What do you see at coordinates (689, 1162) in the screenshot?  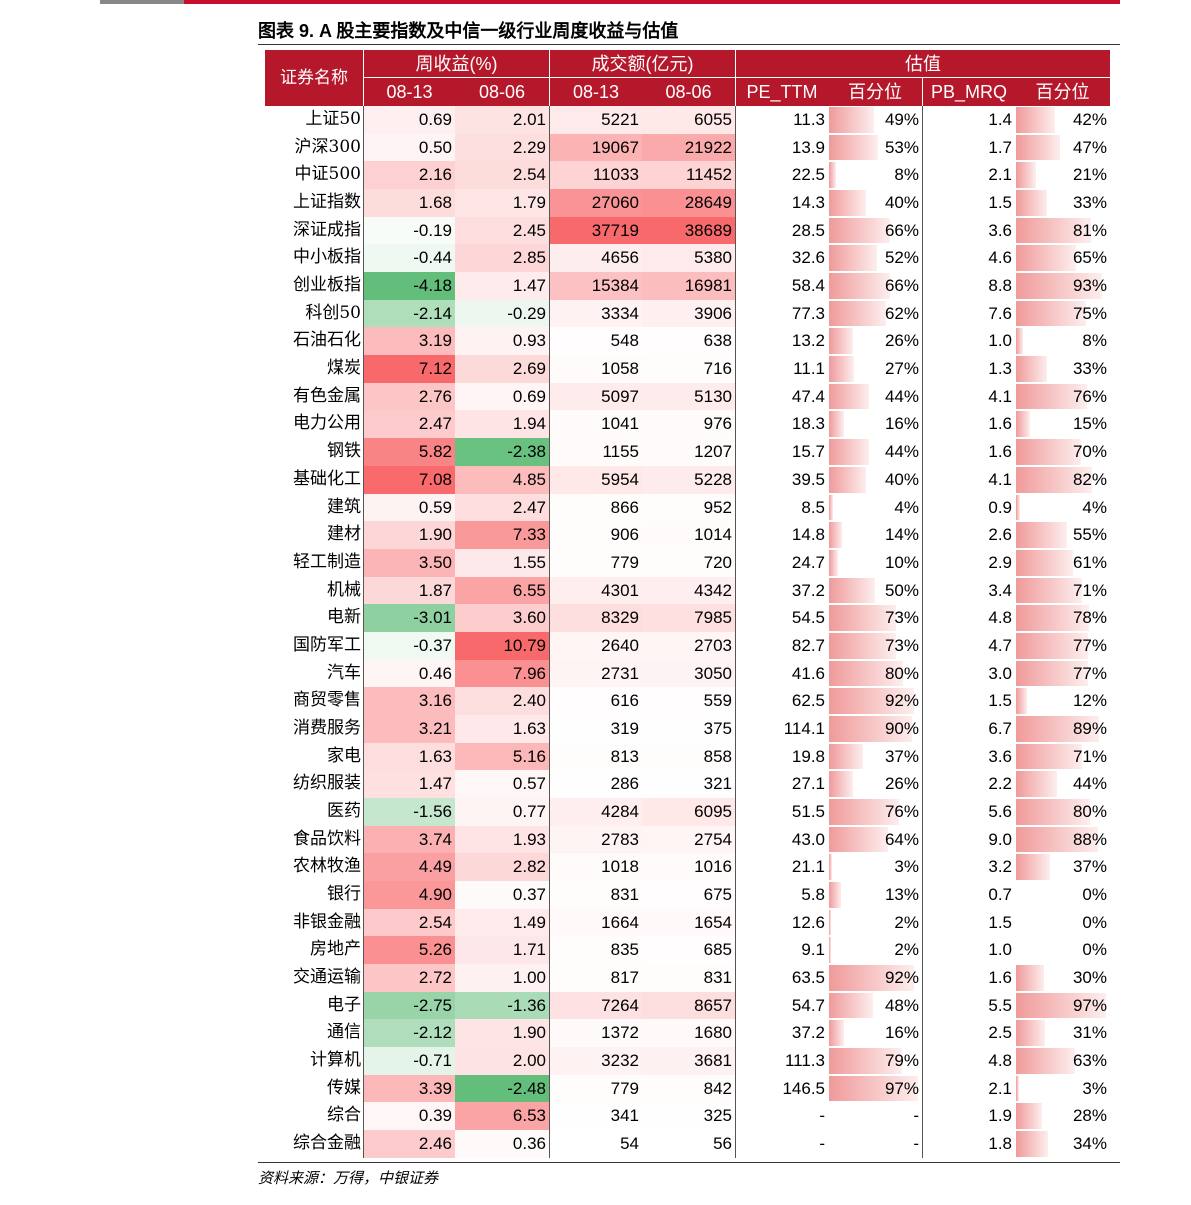 I see `rule` at bounding box center [689, 1162].